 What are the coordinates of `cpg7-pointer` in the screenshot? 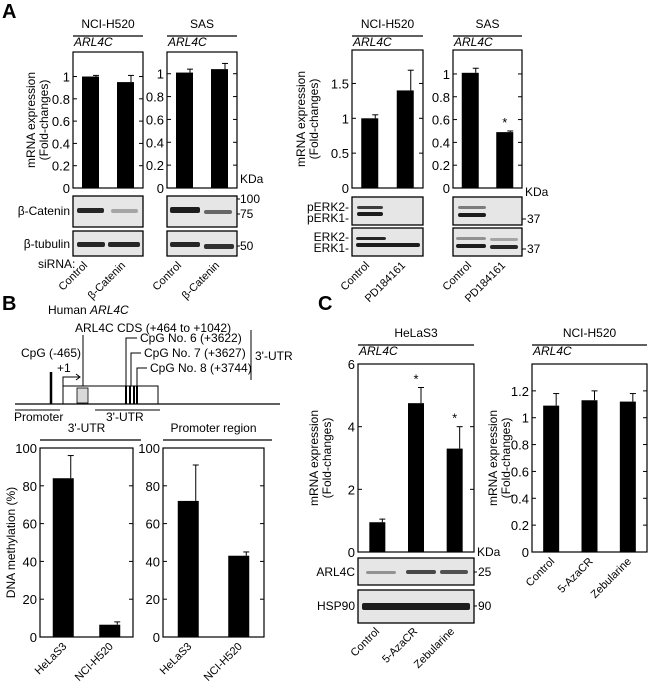 It's located at (135, 369).